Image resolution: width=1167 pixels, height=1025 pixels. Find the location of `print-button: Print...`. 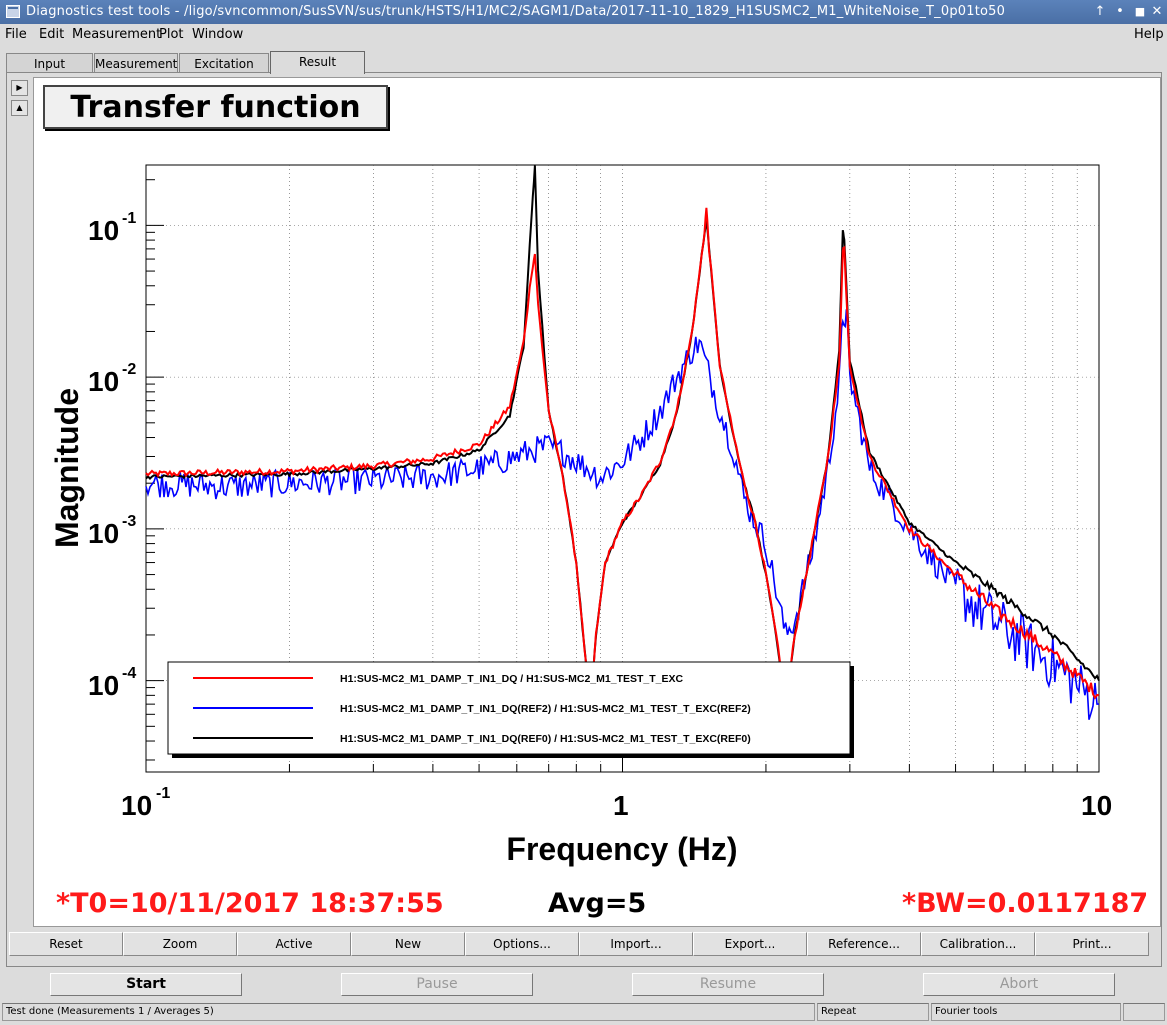

print-button: Print... is located at coordinates (1092, 944).